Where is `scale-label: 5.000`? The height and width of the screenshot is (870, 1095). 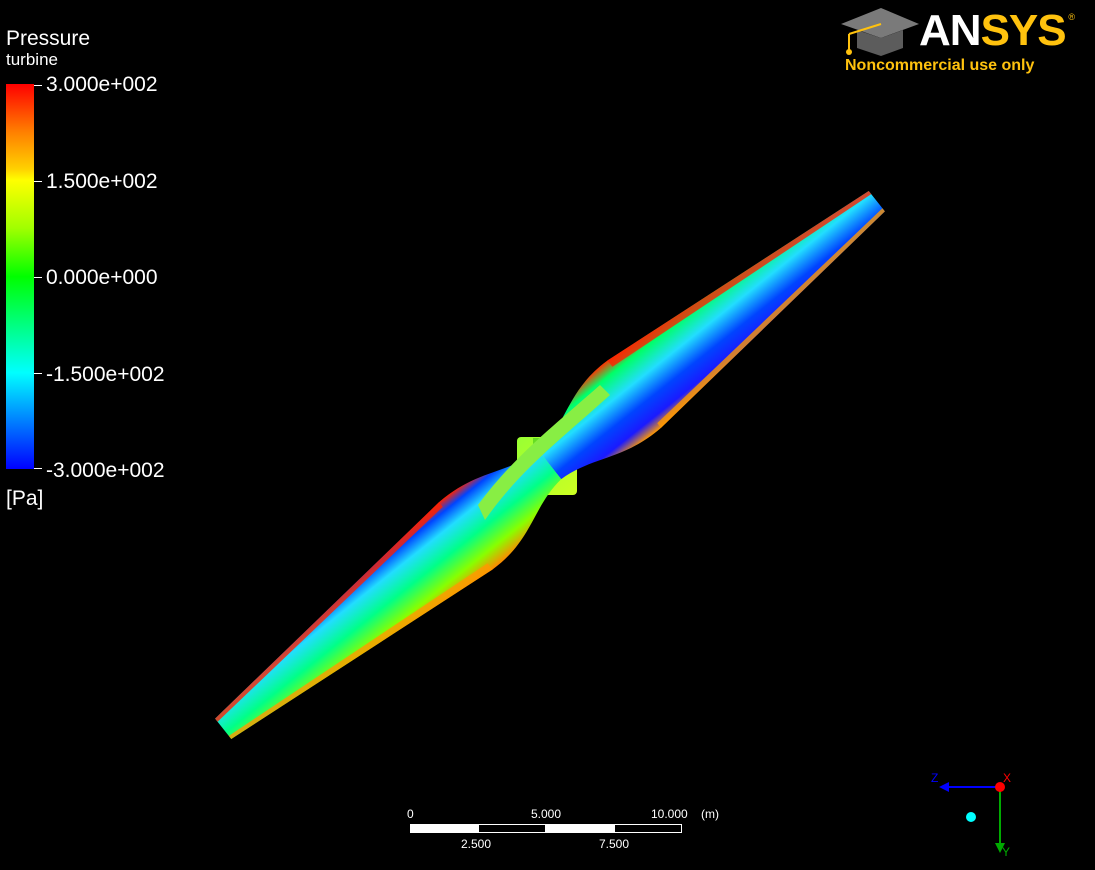 scale-label: 5.000 is located at coordinates (546, 814).